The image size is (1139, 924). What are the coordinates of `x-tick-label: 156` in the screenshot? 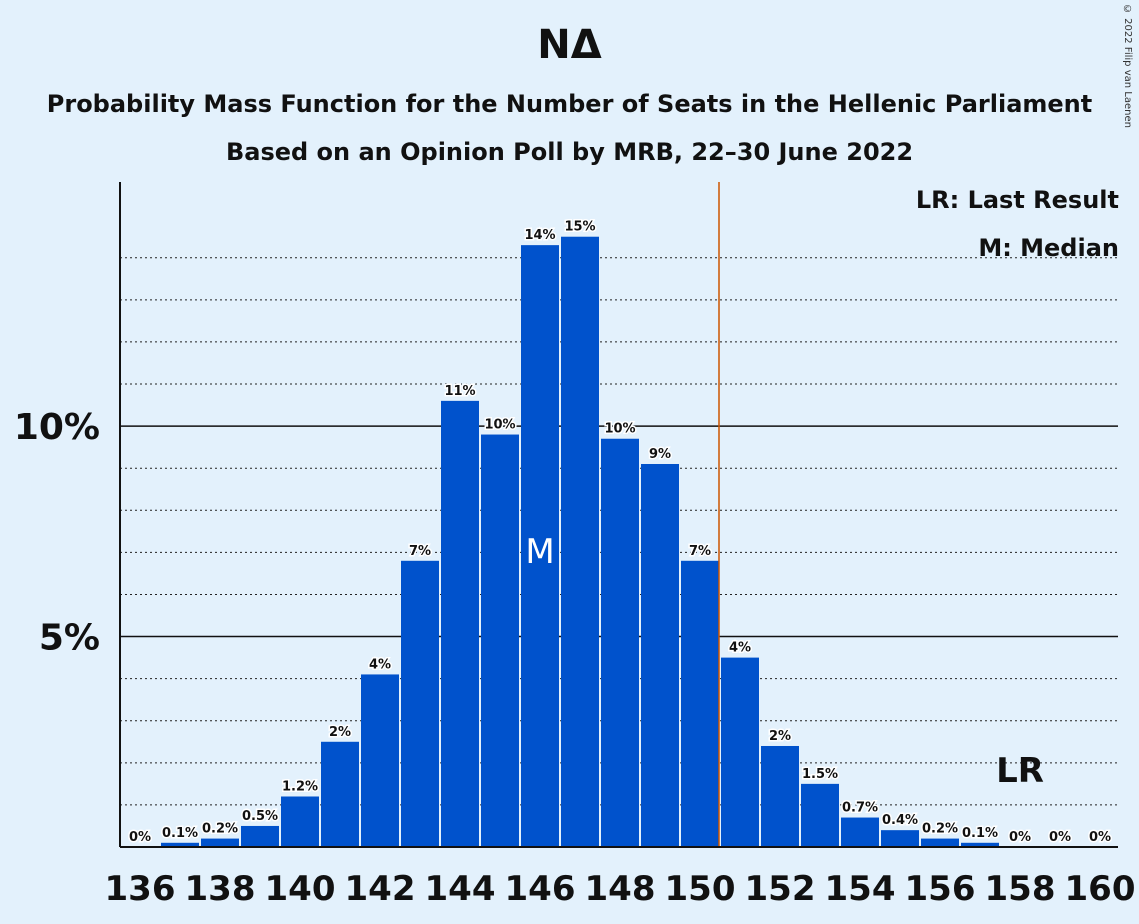 It's located at (940, 889).